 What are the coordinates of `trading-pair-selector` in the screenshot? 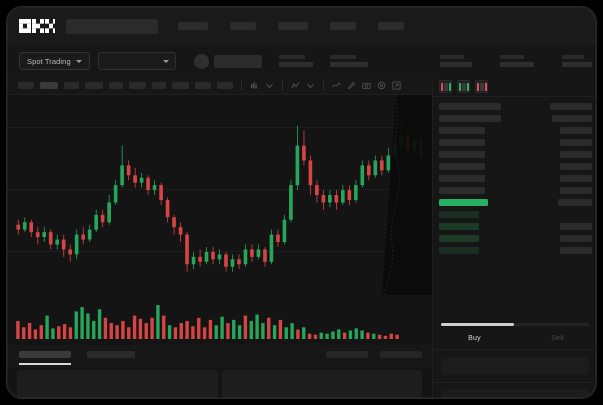 It's located at (136, 61).